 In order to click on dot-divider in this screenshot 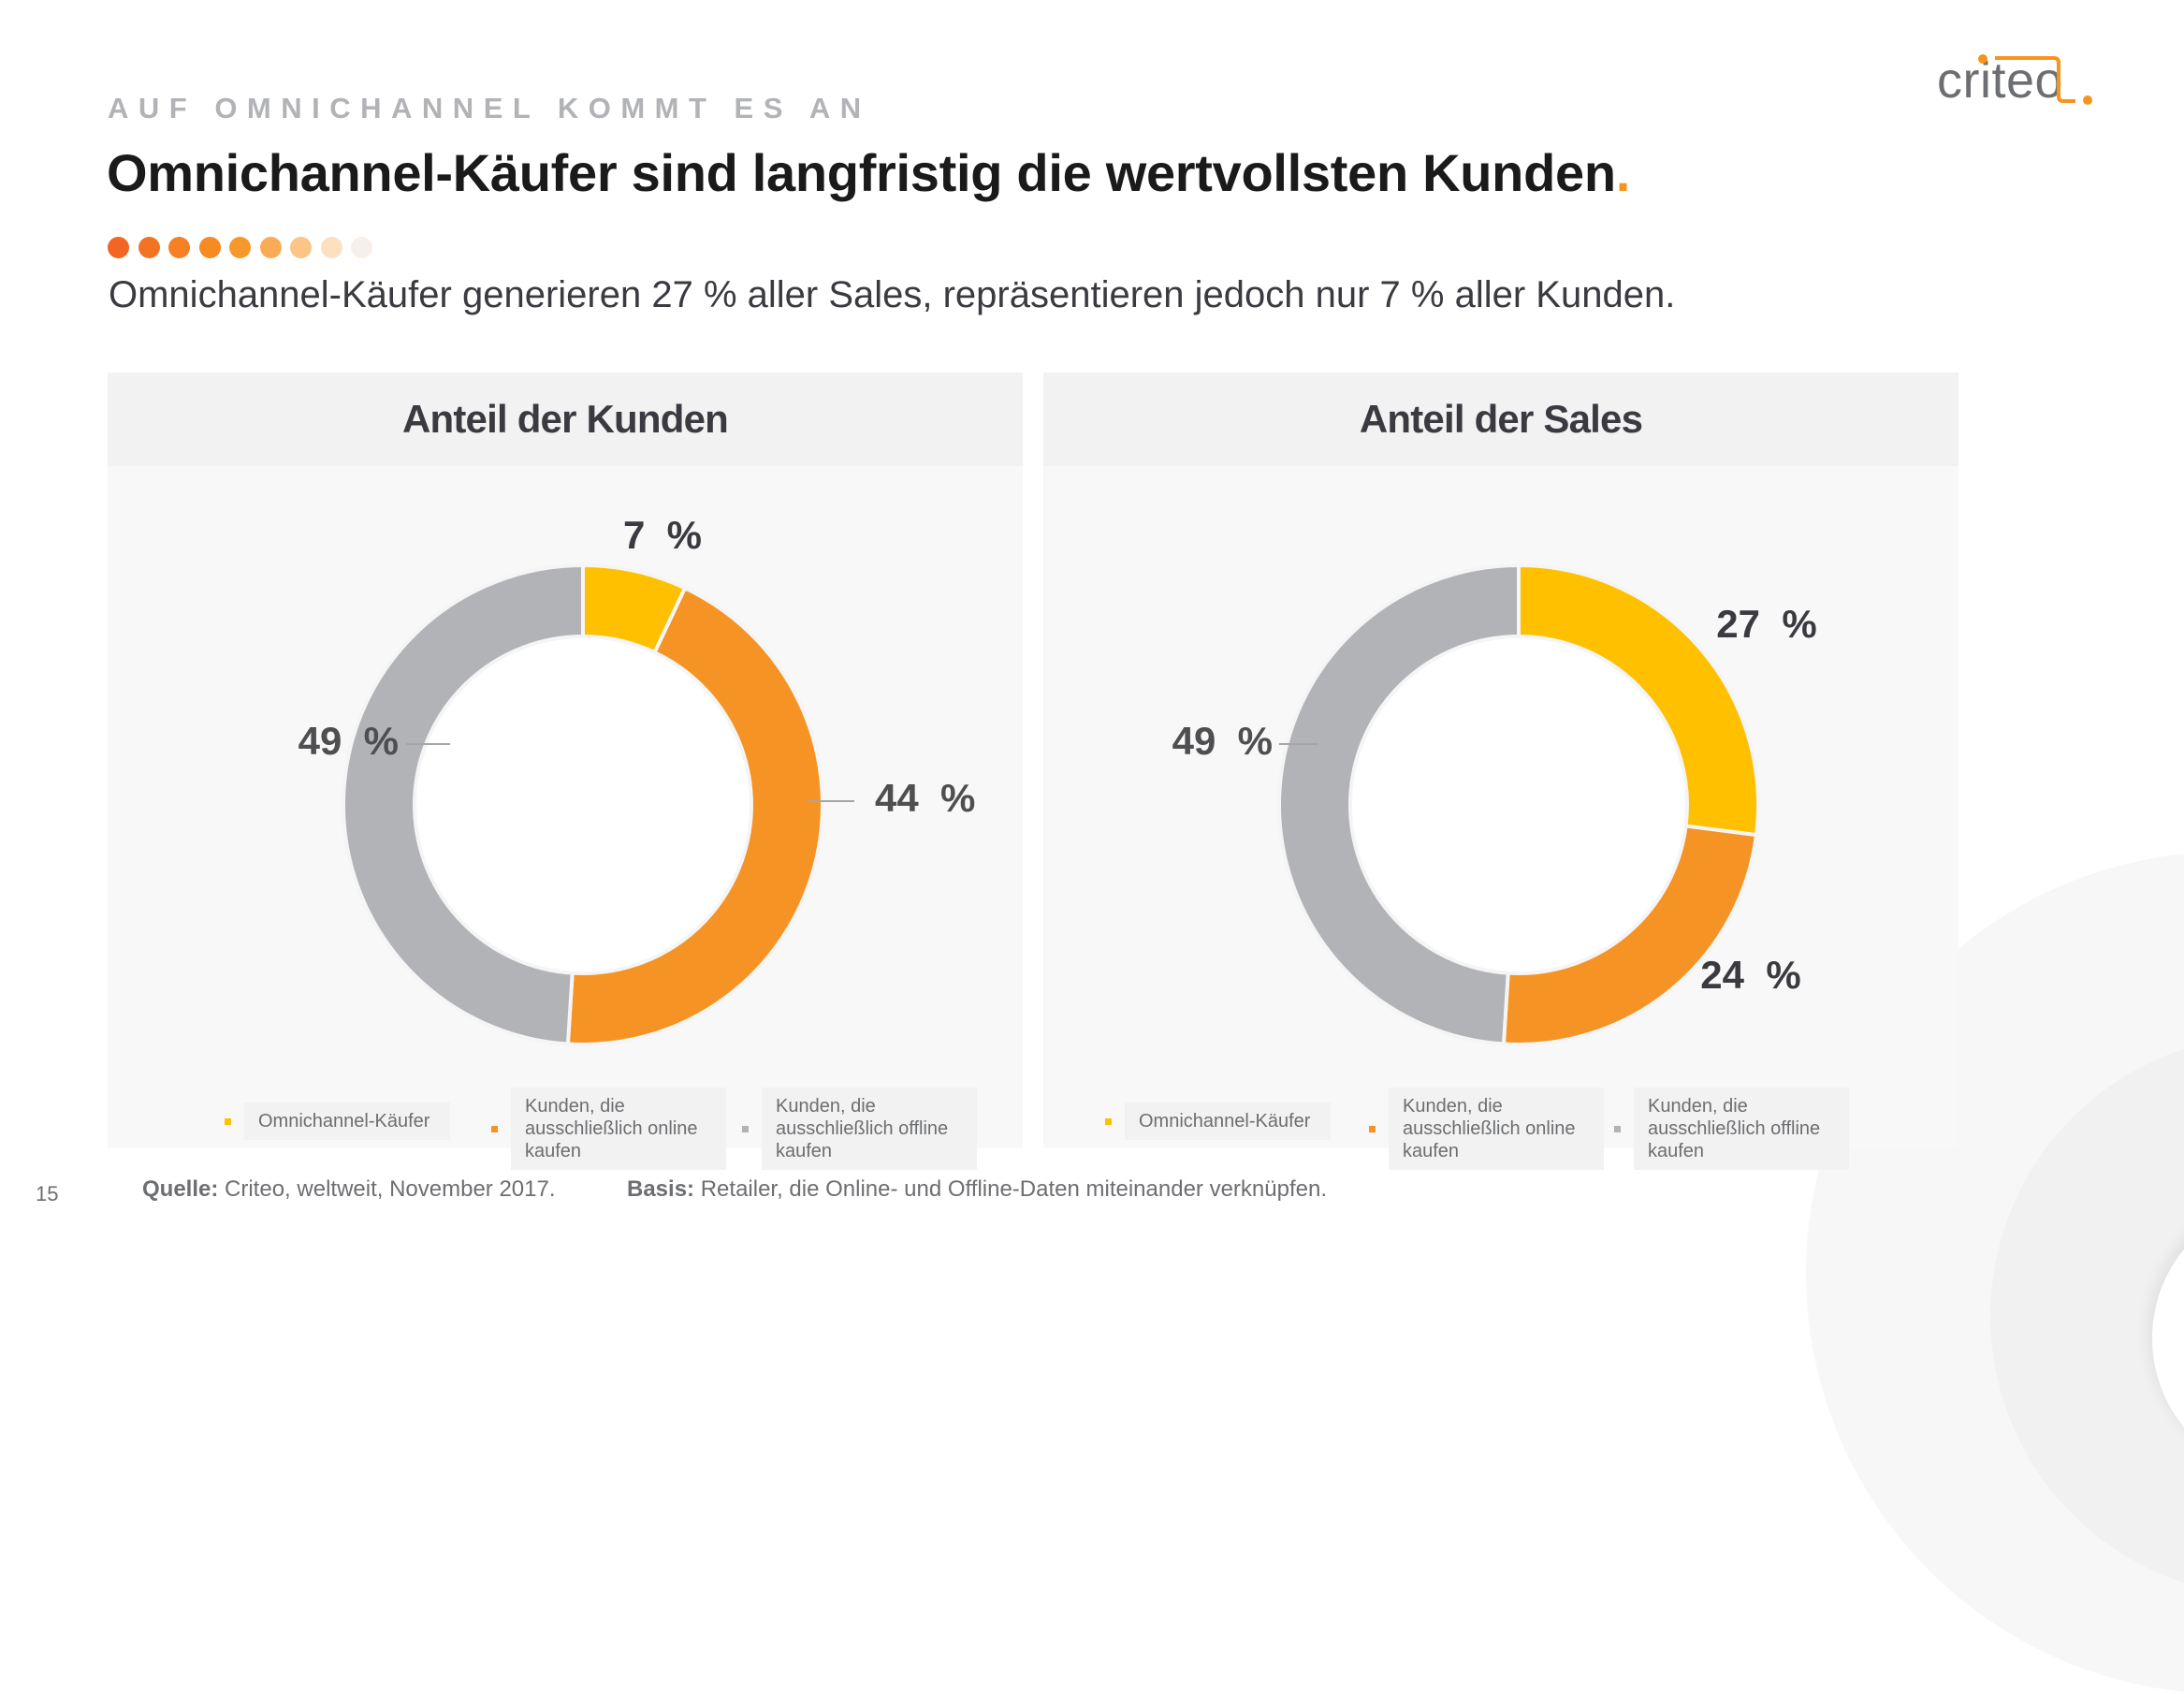, I will do `click(240, 247)`.